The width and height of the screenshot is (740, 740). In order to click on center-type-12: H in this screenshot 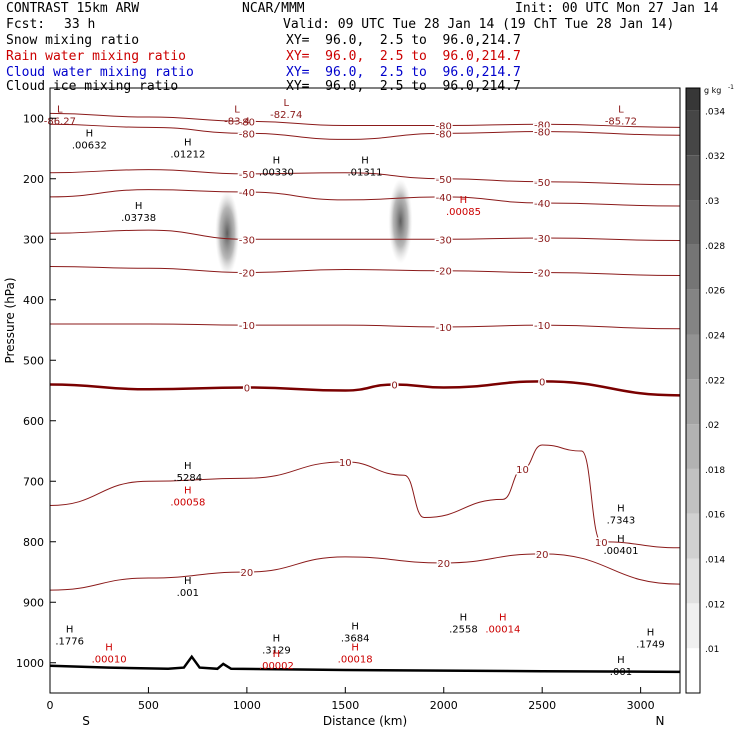, I will do `click(621, 509)`.